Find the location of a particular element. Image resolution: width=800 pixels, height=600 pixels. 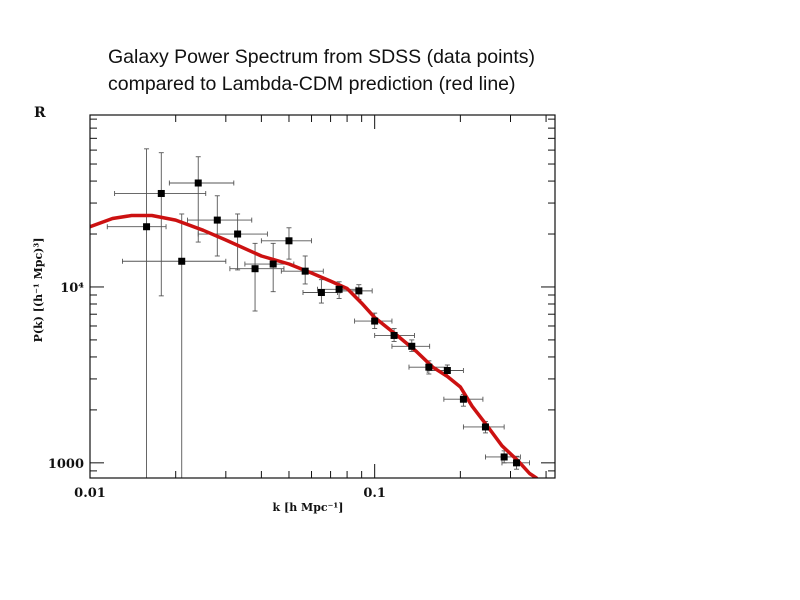

x-tick-label: 0.1 is located at coordinates (374, 493).